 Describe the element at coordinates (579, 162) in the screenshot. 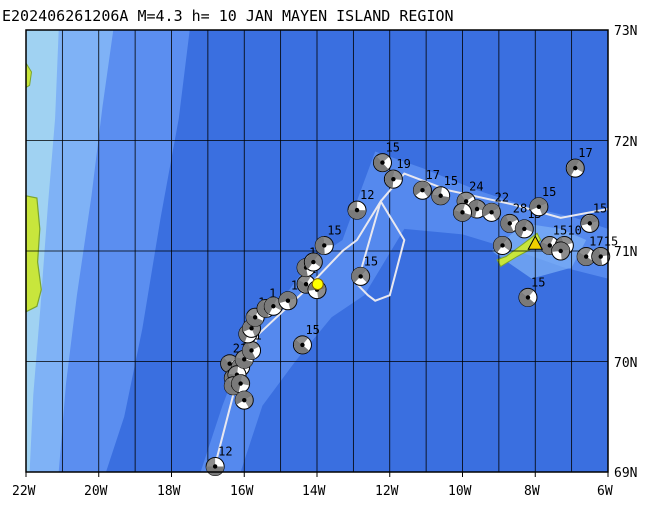

I see `focal-mechanism-38: 17` at that location.